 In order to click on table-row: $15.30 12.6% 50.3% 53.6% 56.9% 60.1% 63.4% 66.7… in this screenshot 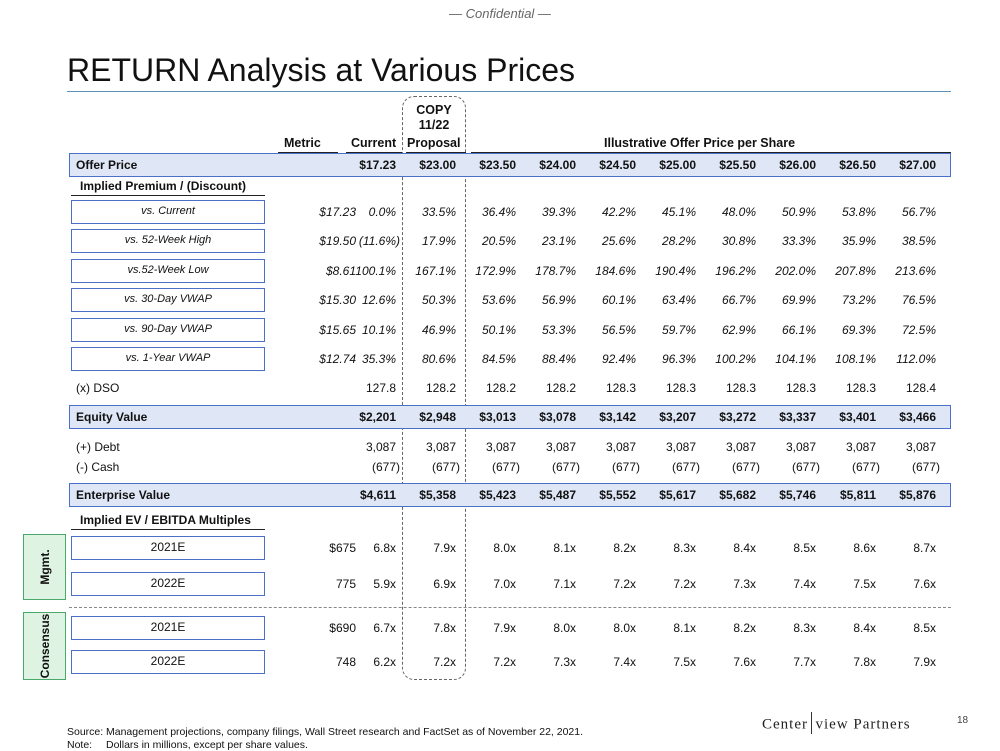, I will do `click(500, 300)`.